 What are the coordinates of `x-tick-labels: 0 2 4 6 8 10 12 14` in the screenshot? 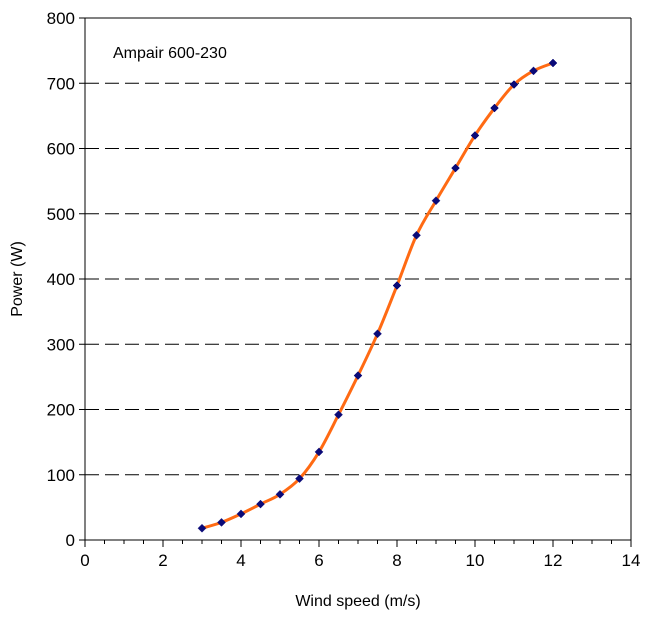 It's located at (360, 560).